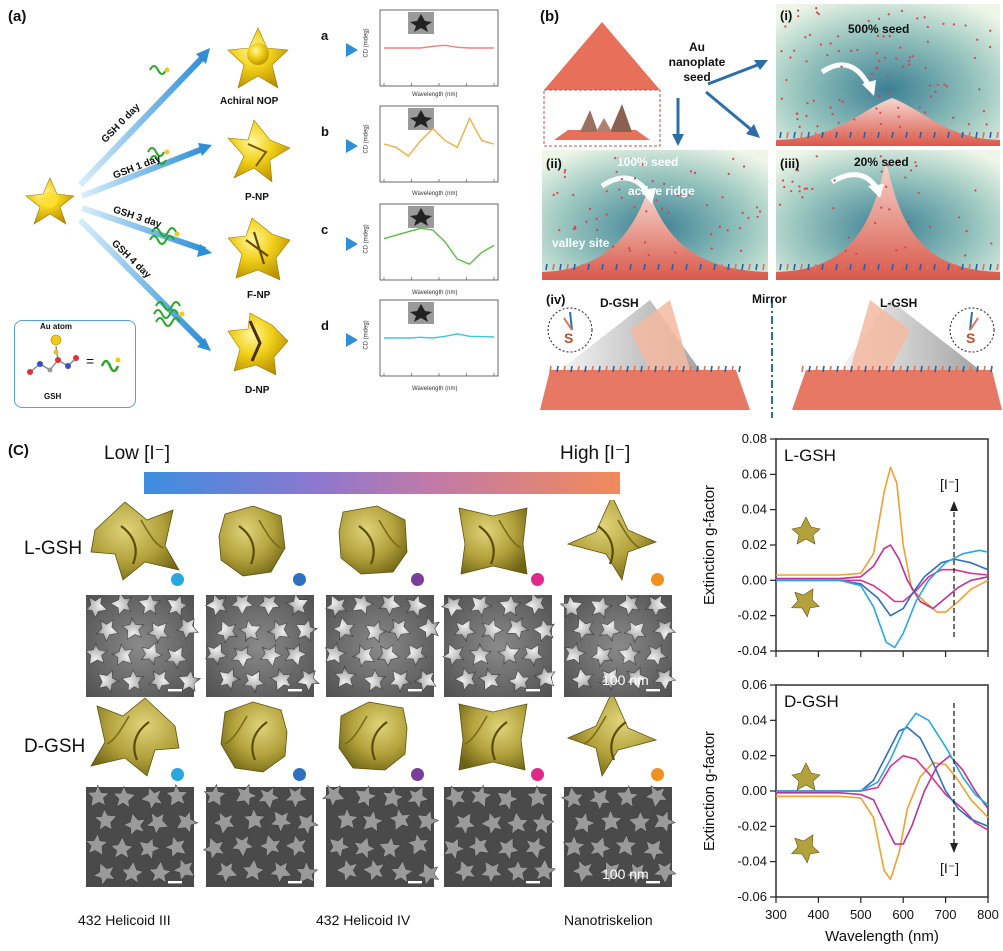 This screenshot has width=1003, height=951. Describe the element at coordinates (55, 746) in the screenshot. I see `row-label-d-gsh: D-GSH` at that location.